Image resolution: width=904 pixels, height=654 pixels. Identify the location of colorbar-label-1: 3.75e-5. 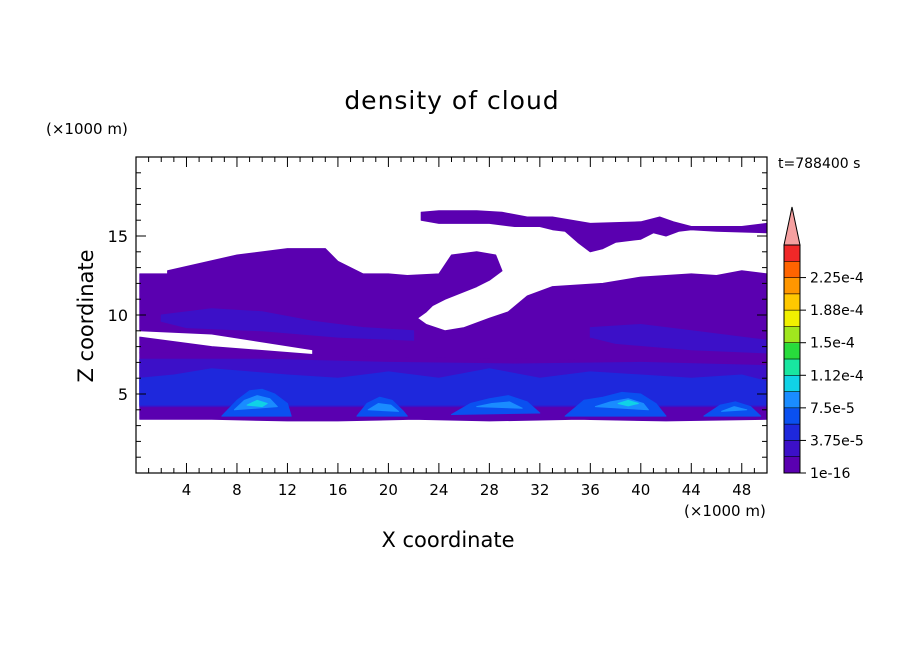
(837, 441).